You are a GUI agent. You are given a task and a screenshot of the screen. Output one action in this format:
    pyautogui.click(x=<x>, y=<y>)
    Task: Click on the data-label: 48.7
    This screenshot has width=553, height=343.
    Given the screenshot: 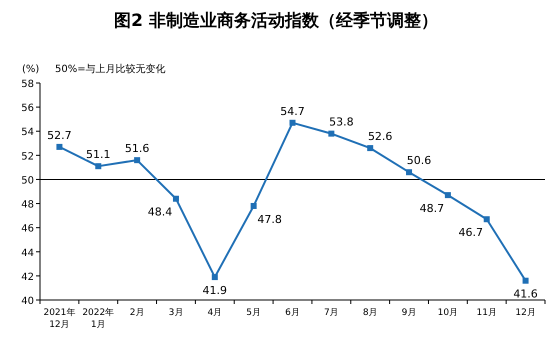 What is the action you would take?
    pyautogui.click(x=432, y=209)
    